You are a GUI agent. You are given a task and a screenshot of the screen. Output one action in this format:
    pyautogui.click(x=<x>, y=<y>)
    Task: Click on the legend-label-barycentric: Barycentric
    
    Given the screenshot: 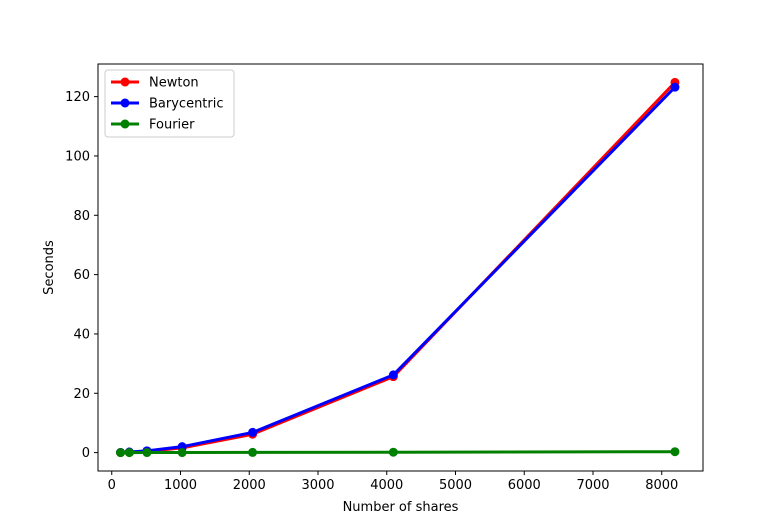 What is the action you would take?
    pyautogui.click(x=186, y=104)
    